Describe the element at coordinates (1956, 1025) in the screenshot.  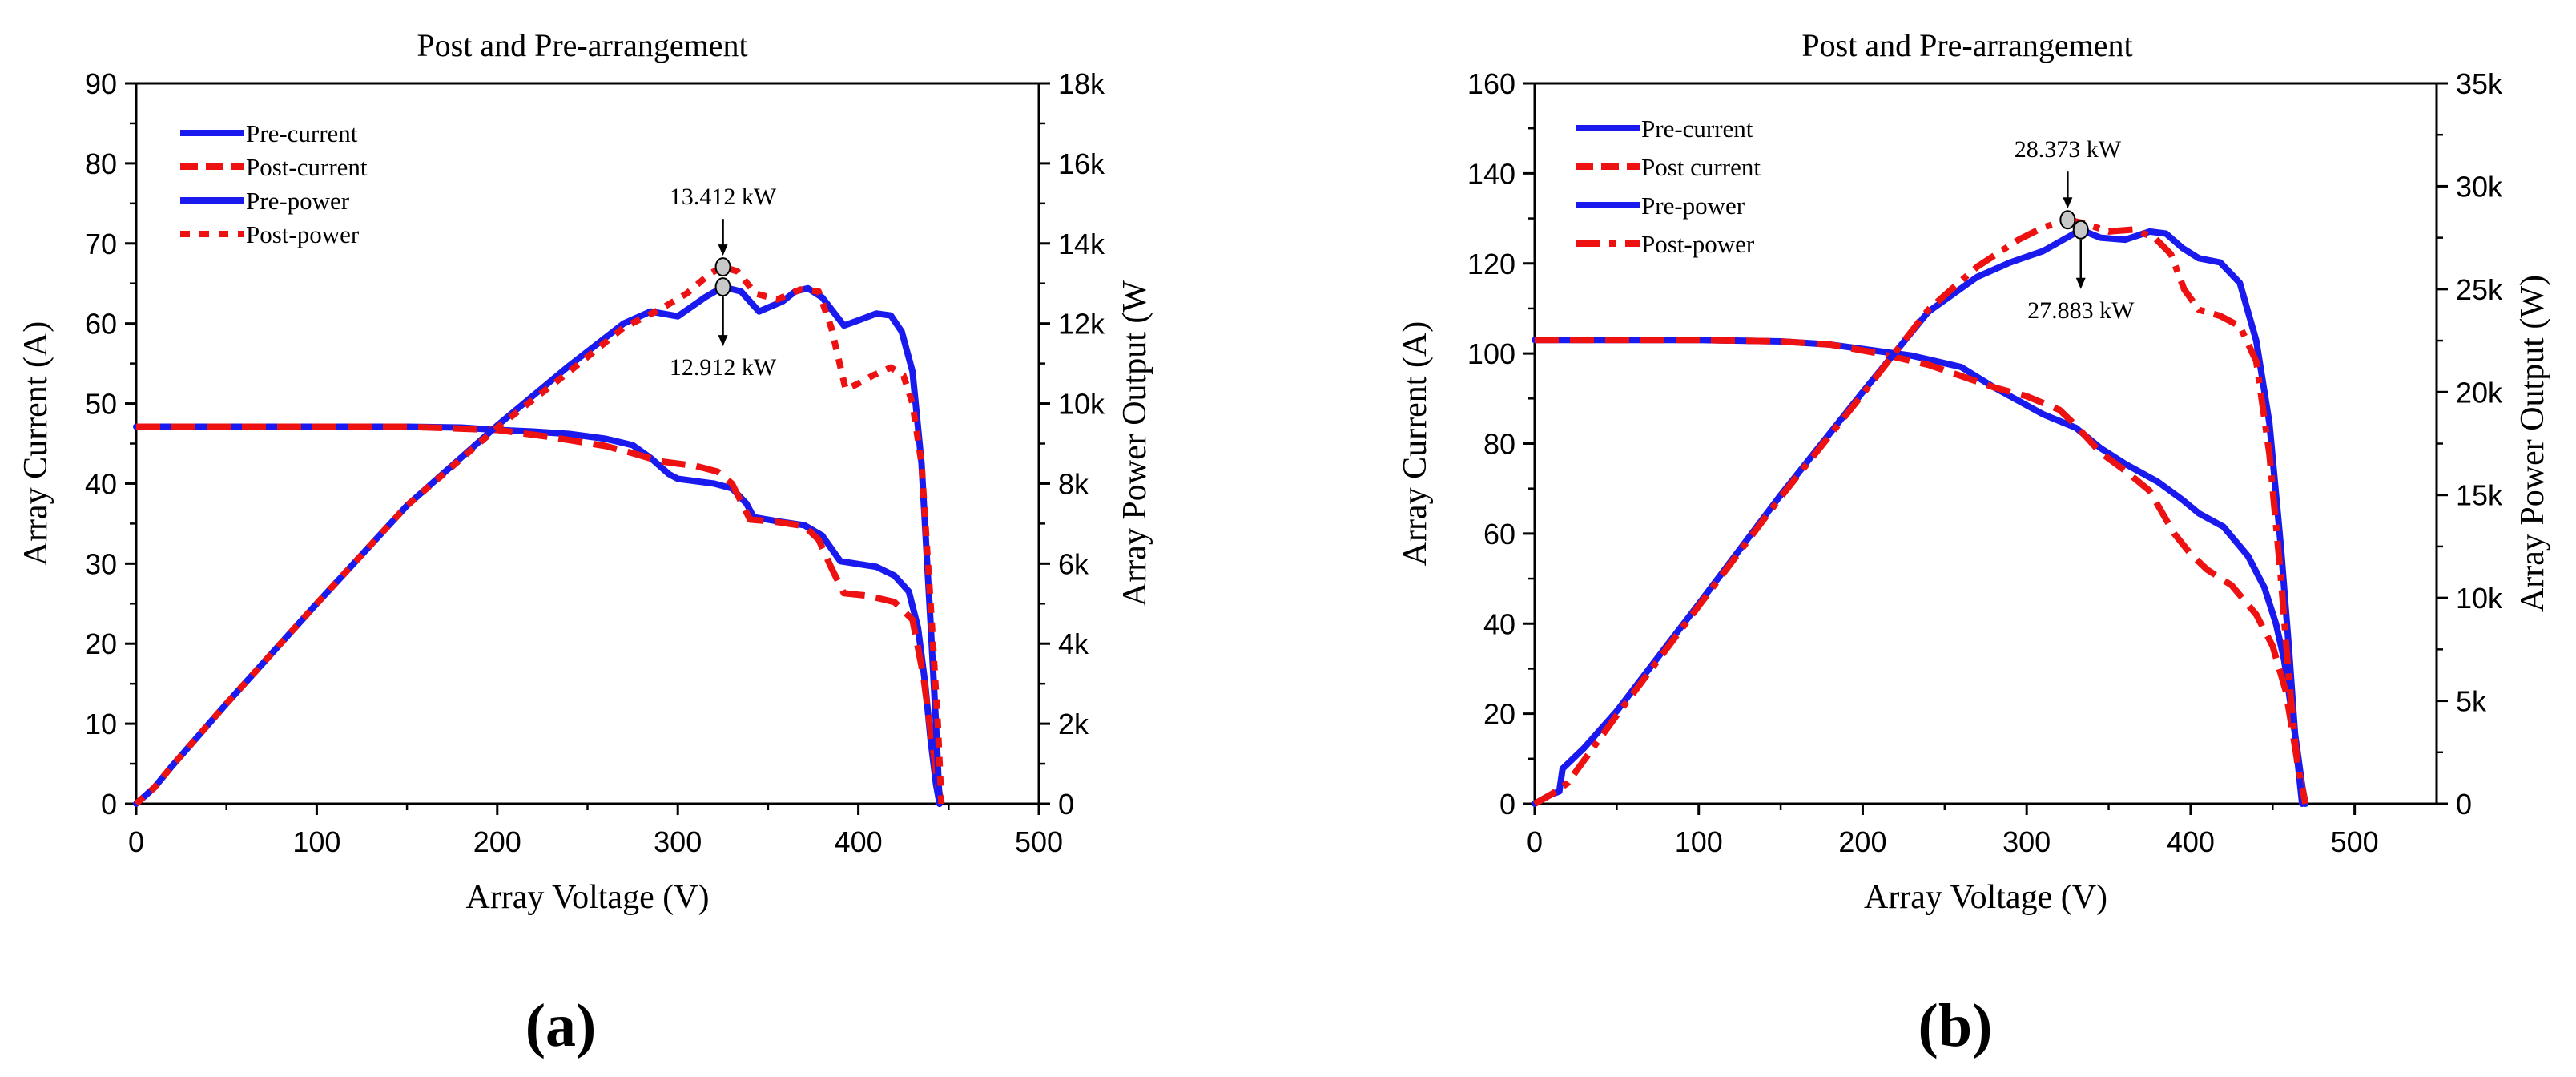
I see `panel-label: (b)` at that location.